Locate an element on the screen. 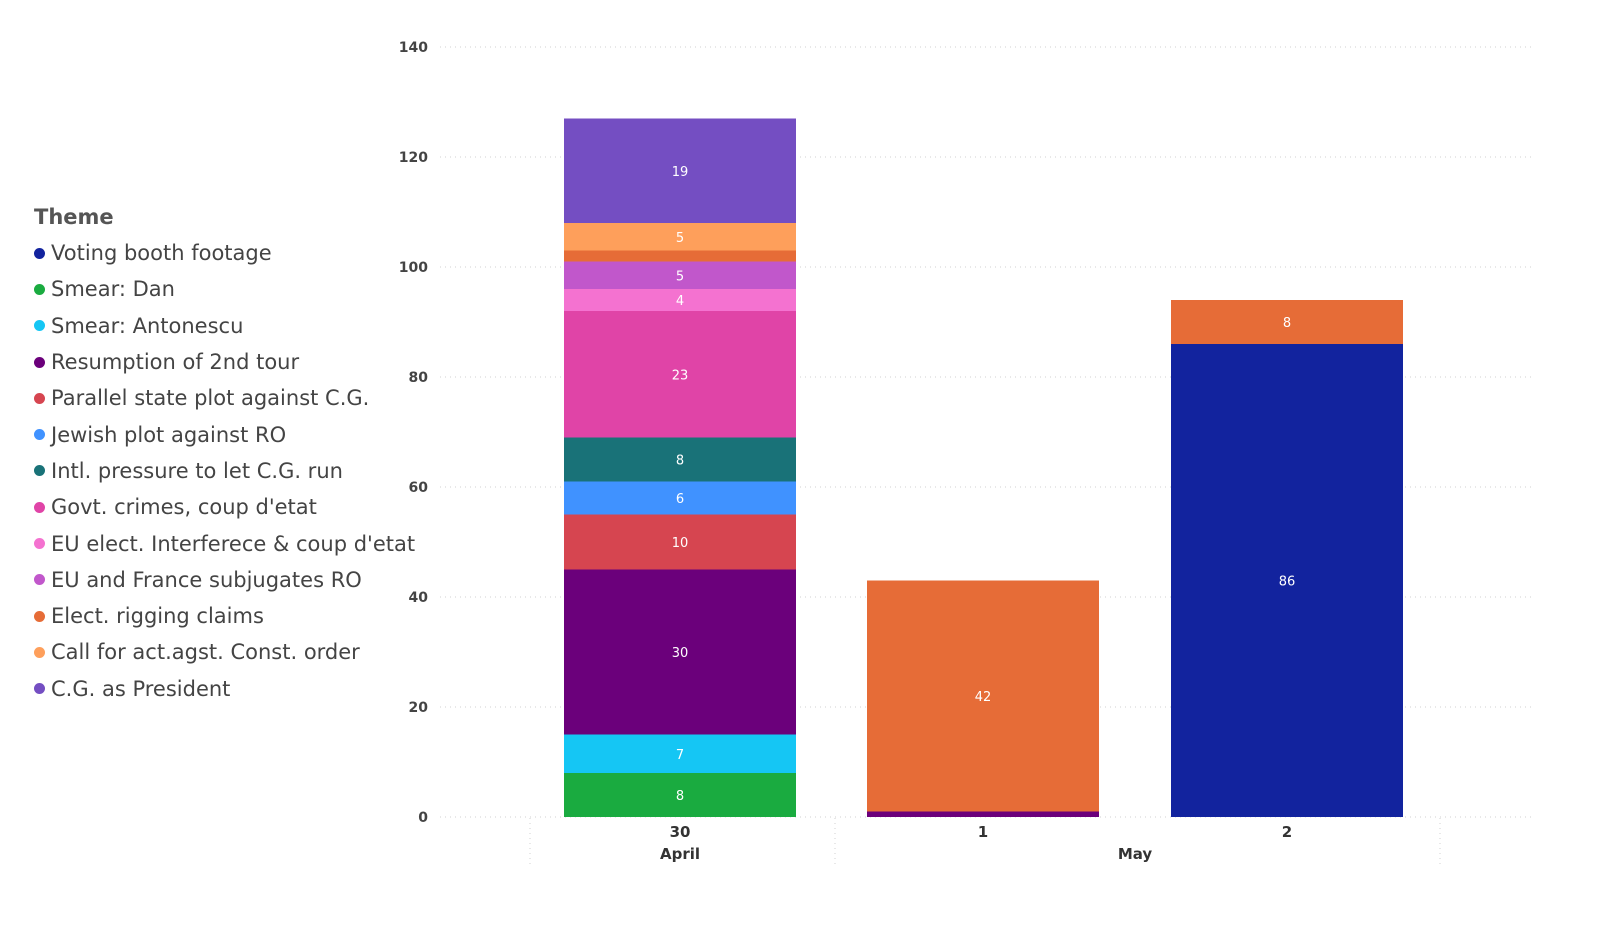 This screenshot has height=925, width=1600. legend-label: Call for act.agst. Const. order is located at coordinates (205, 652).